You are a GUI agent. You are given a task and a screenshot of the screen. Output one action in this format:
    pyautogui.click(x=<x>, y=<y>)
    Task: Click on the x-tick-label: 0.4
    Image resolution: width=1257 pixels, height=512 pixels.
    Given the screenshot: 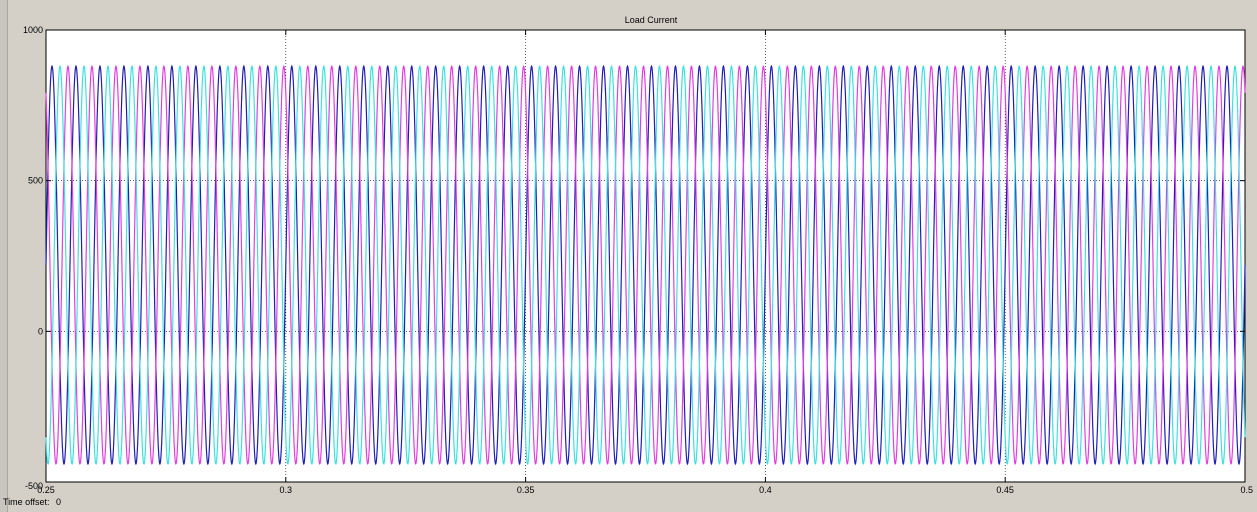 What is the action you would take?
    pyautogui.click(x=765, y=490)
    